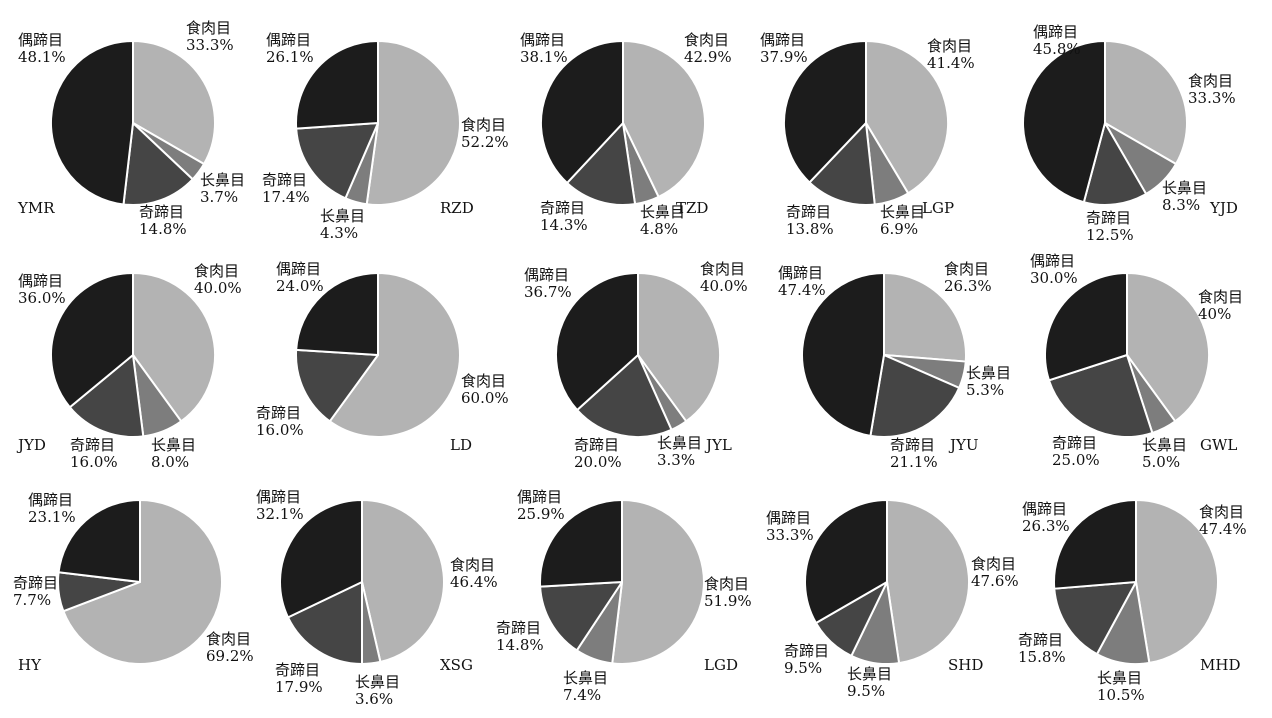  I want to click on site-code-label: TZD, so click(692, 208).